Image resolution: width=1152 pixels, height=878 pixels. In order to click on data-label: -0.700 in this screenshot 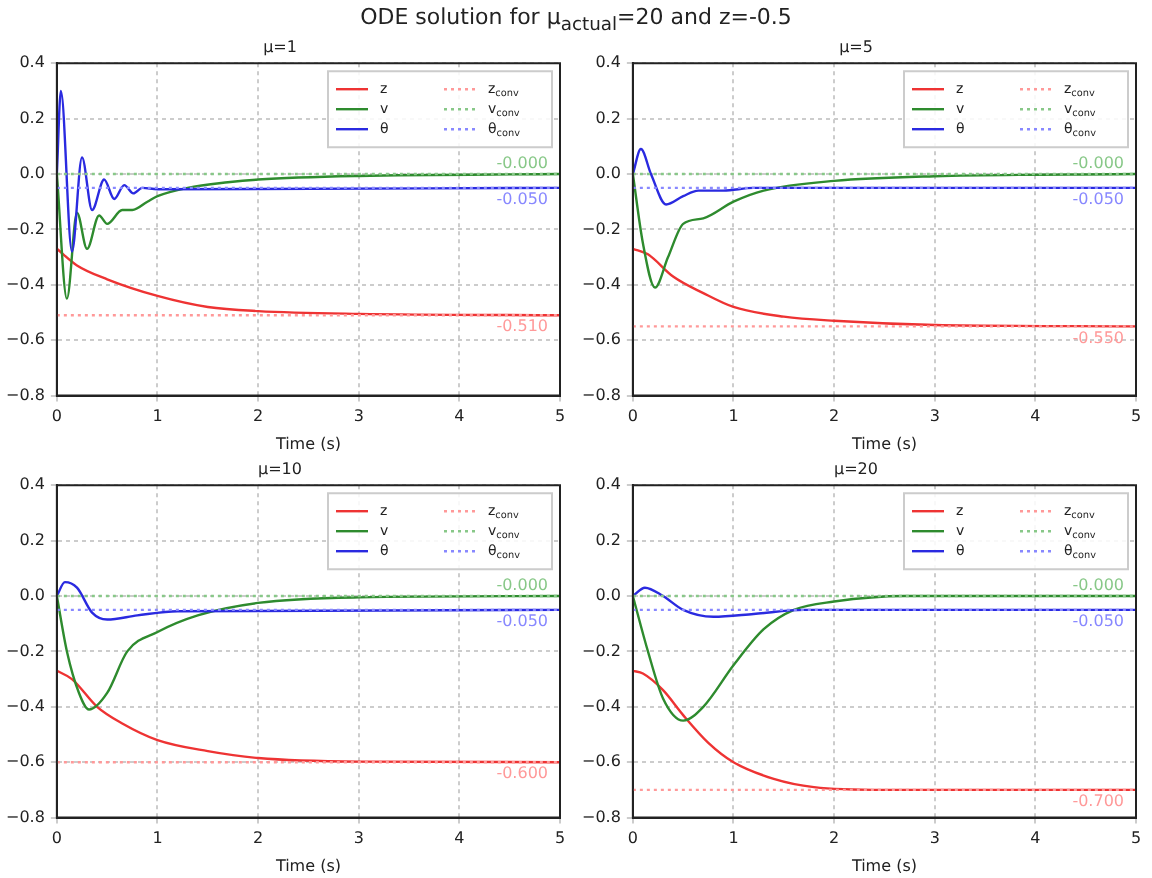, I will do `click(1098, 801)`.